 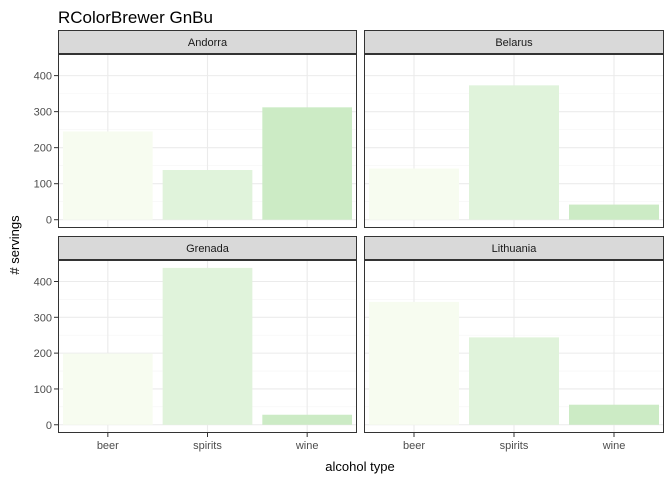 I want to click on bar-grenada-spirits, so click(x=207, y=346).